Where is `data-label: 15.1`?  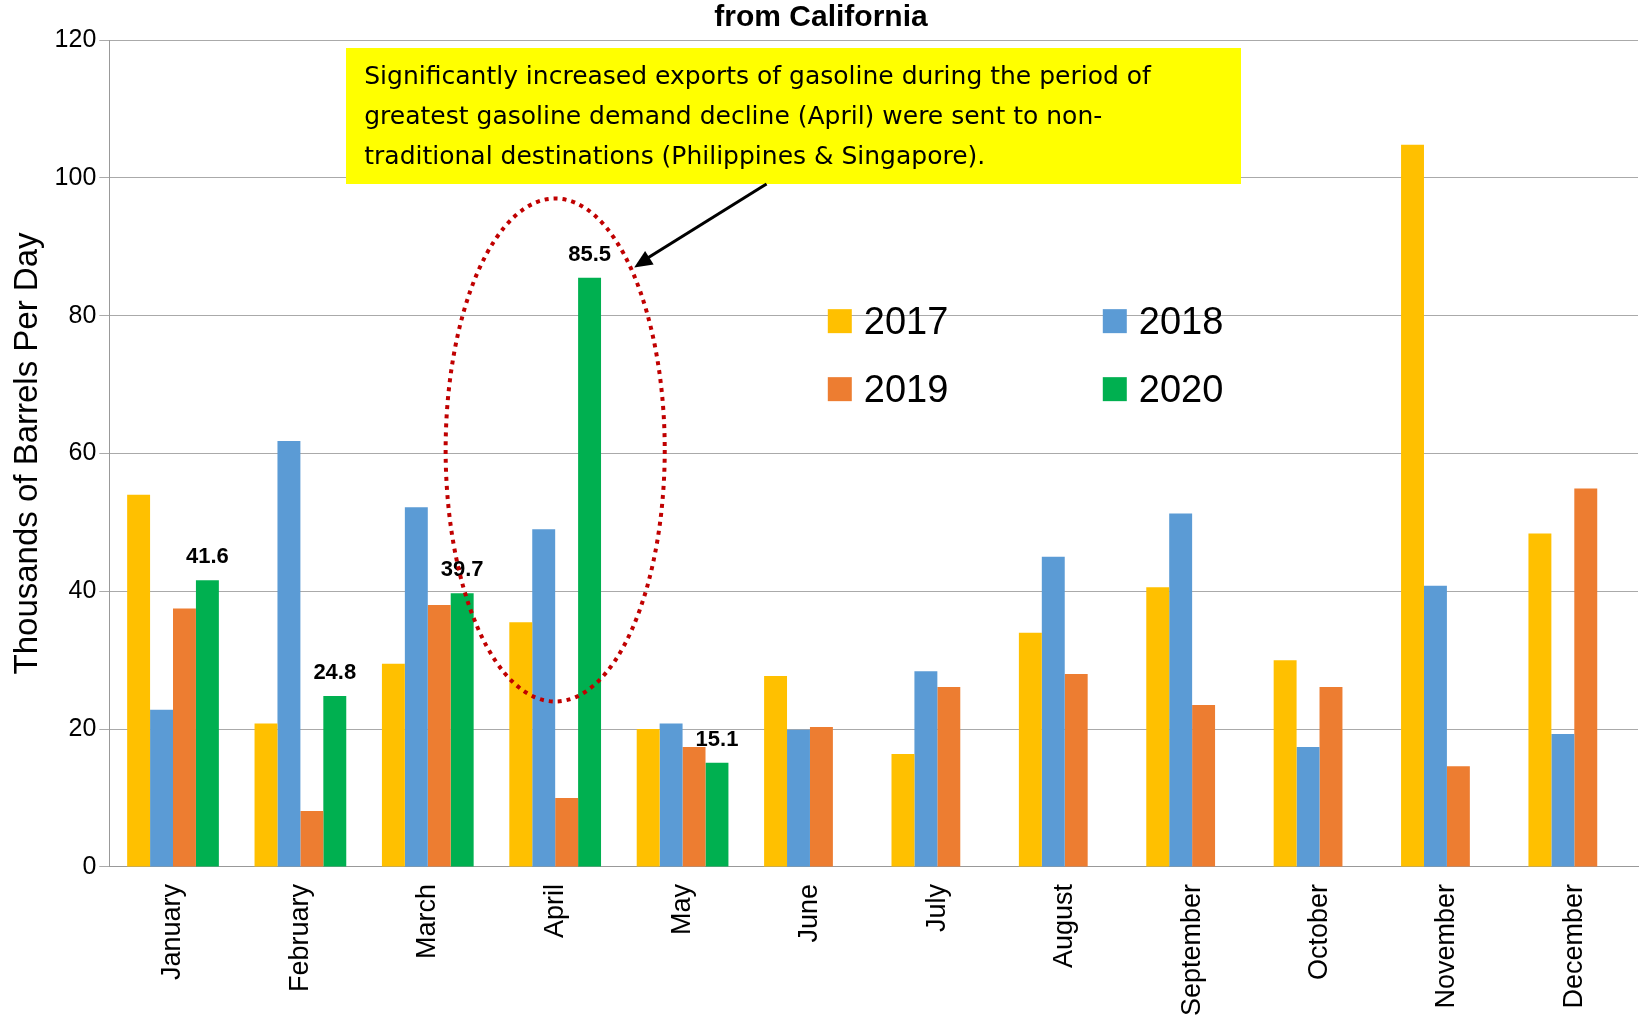
data-label: 15.1 is located at coordinates (717, 738).